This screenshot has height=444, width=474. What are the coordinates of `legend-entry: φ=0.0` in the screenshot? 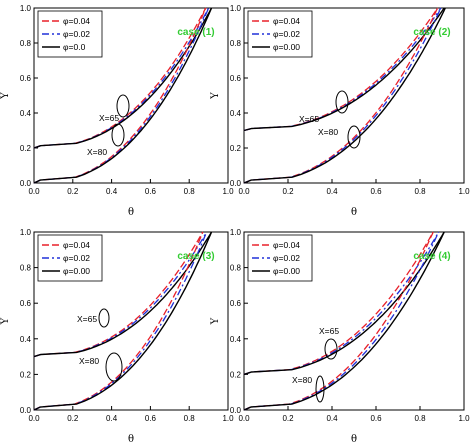 It's located at (74, 47).